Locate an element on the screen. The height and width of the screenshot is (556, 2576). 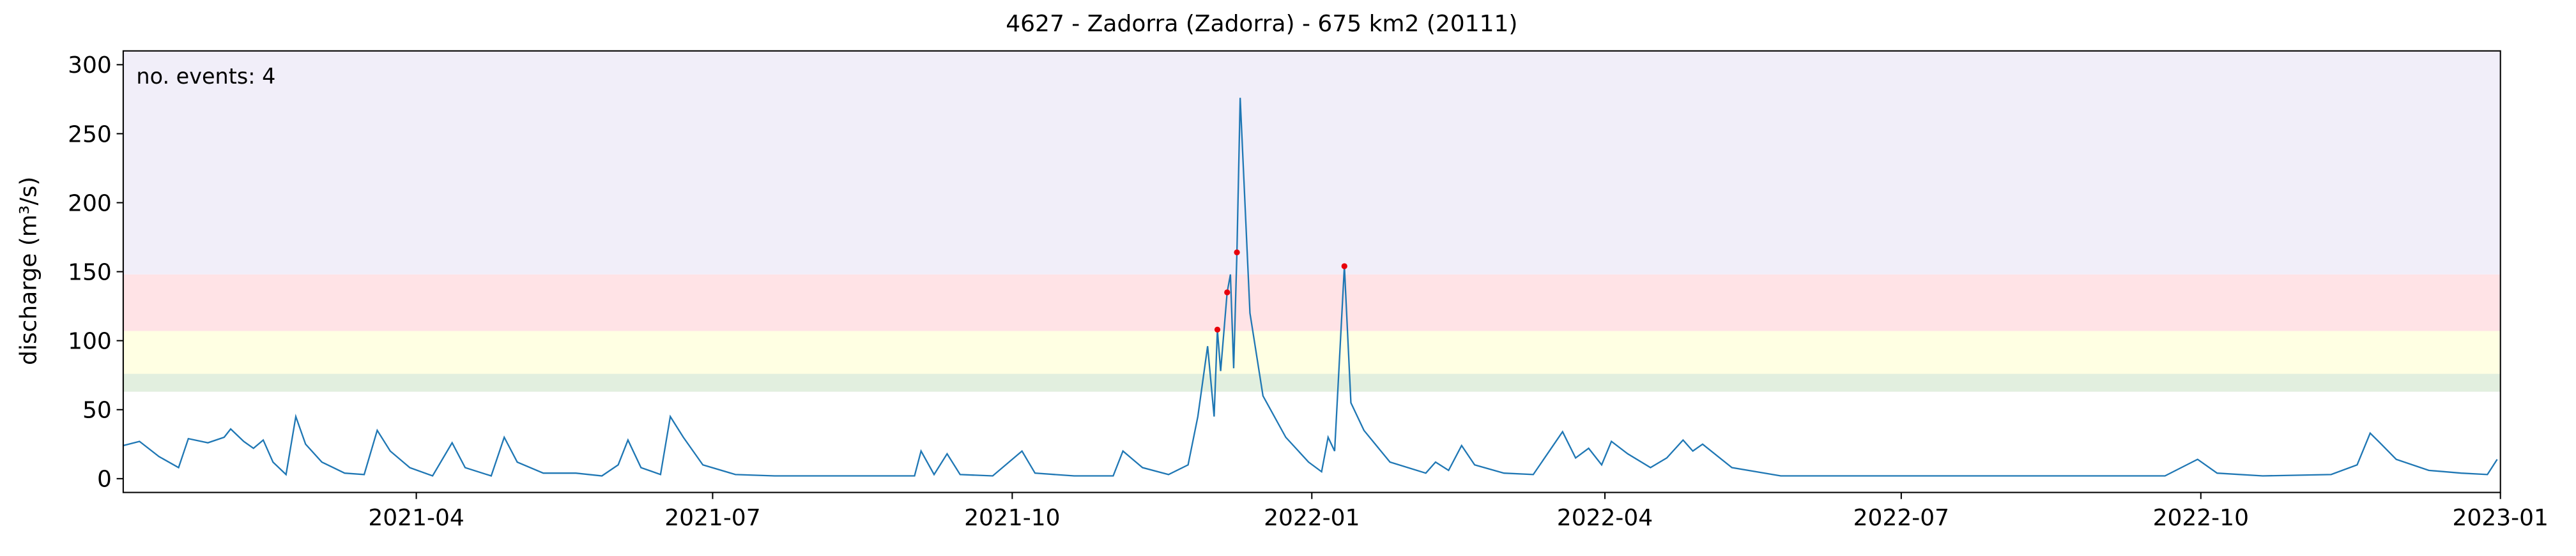
y-tick-label: 150 is located at coordinates (90, 272).